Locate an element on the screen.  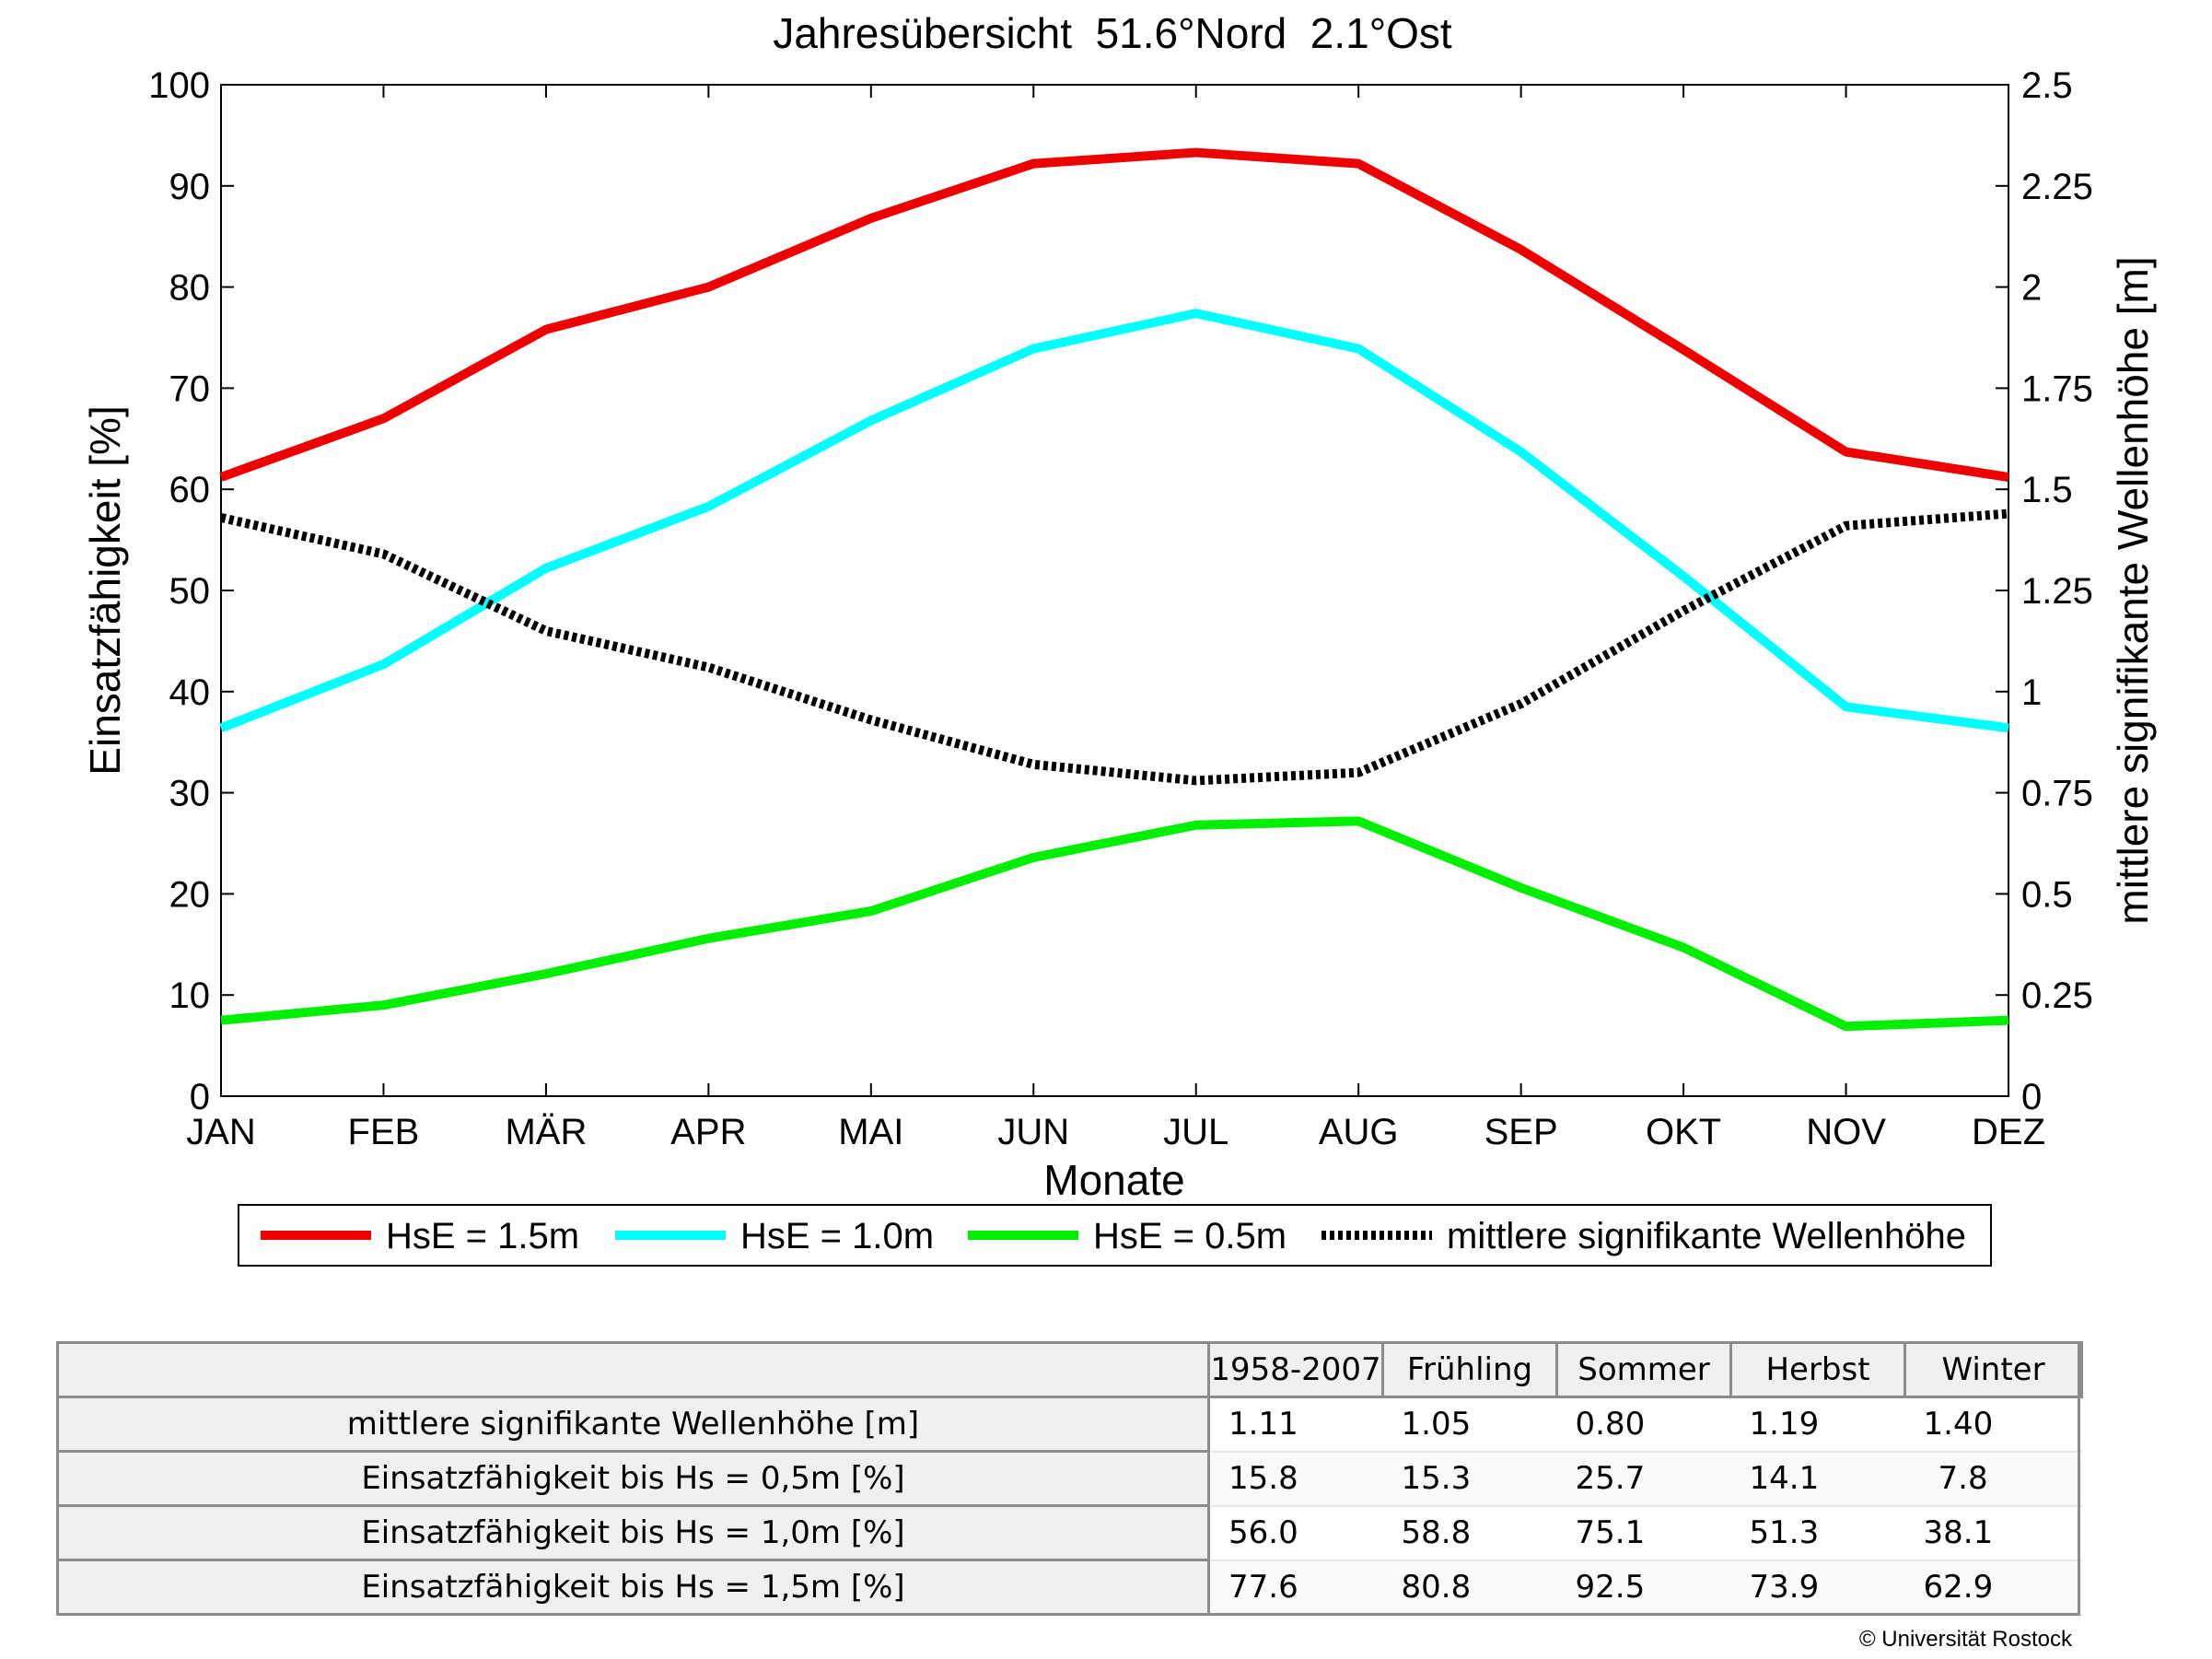
y-axis-label-left: Einsatzfähigkeit [%] is located at coordinates (105, 590).